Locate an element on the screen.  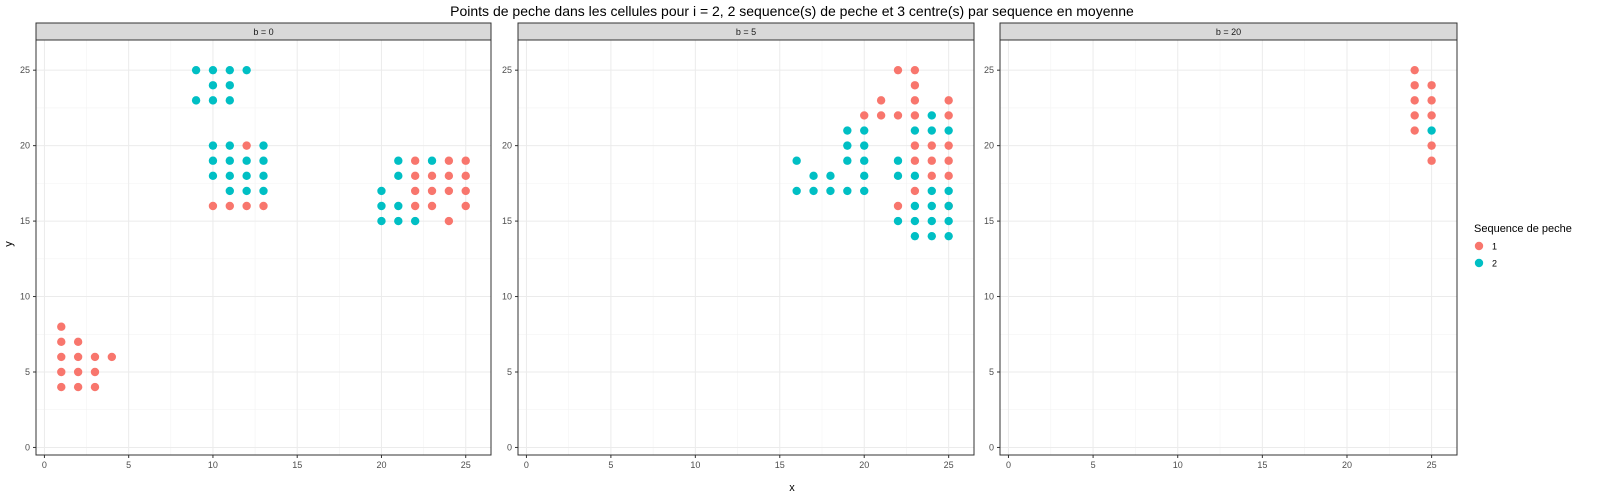
x-tick-label: 10 is located at coordinates (213, 465).